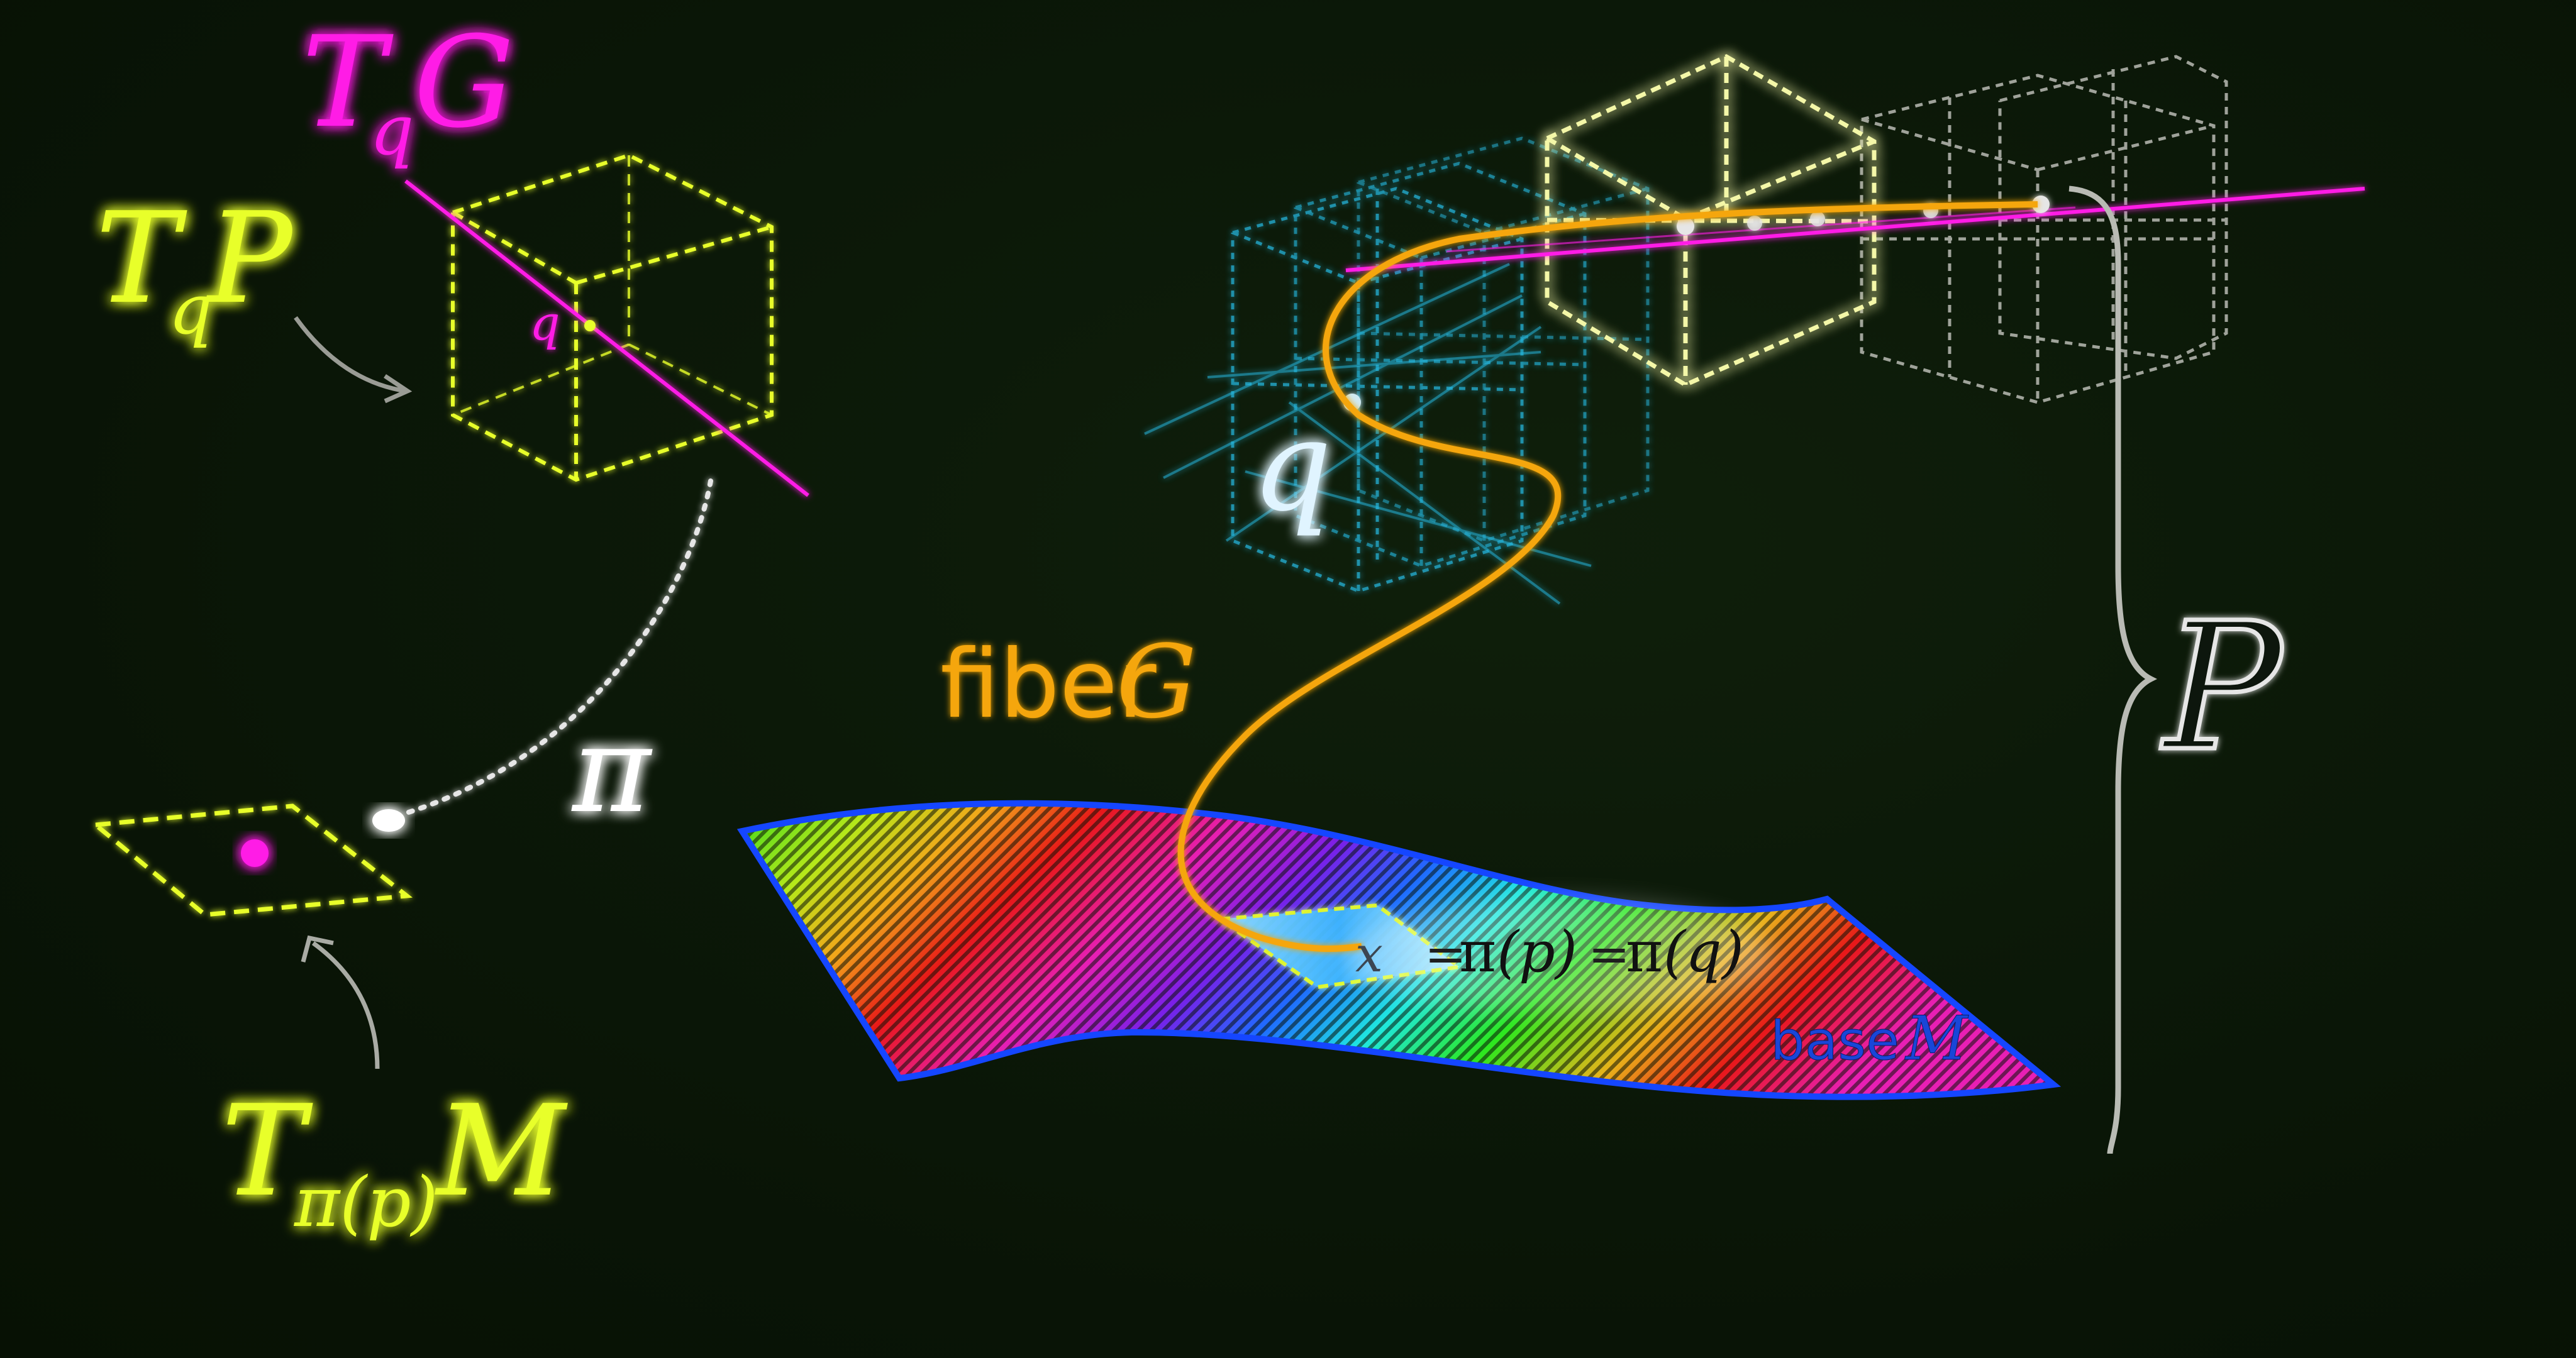 Image resolution: width=2576 pixels, height=1358 pixels. Describe the element at coordinates (398, 389) in the screenshot. I see `tqp-arrowhead` at that location.